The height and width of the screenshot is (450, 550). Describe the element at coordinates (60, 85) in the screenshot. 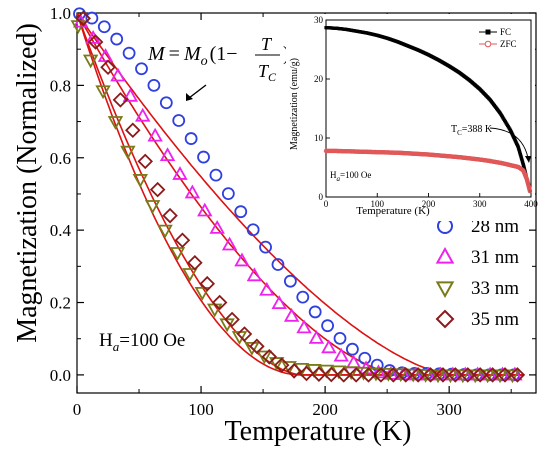

I see `main-y-tick-label: 0.8` at that location.